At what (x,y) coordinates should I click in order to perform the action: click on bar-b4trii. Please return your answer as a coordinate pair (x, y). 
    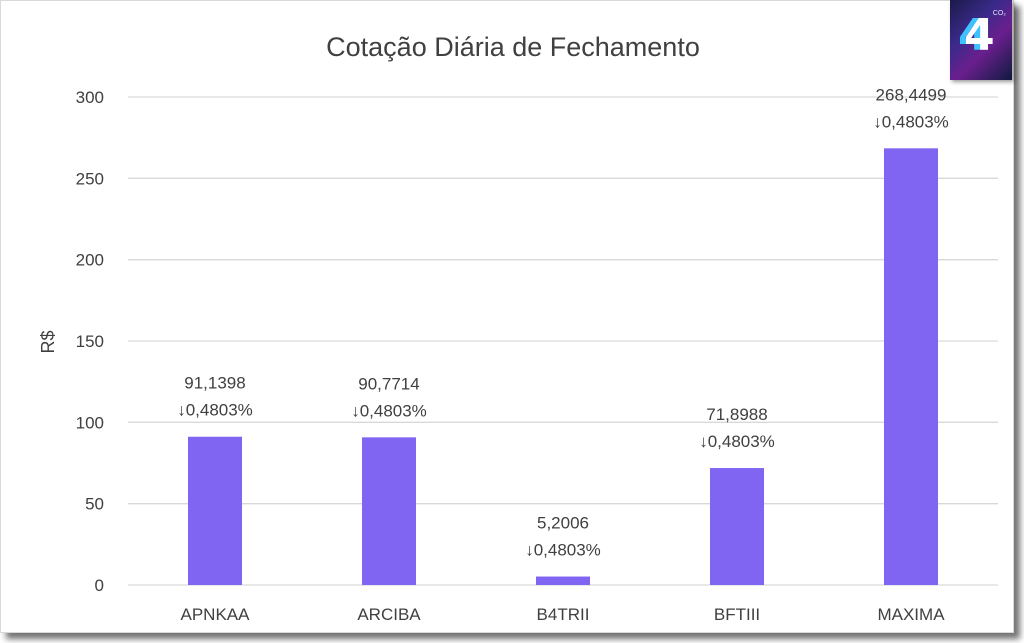
    Looking at the image, I should click on (563, 580).